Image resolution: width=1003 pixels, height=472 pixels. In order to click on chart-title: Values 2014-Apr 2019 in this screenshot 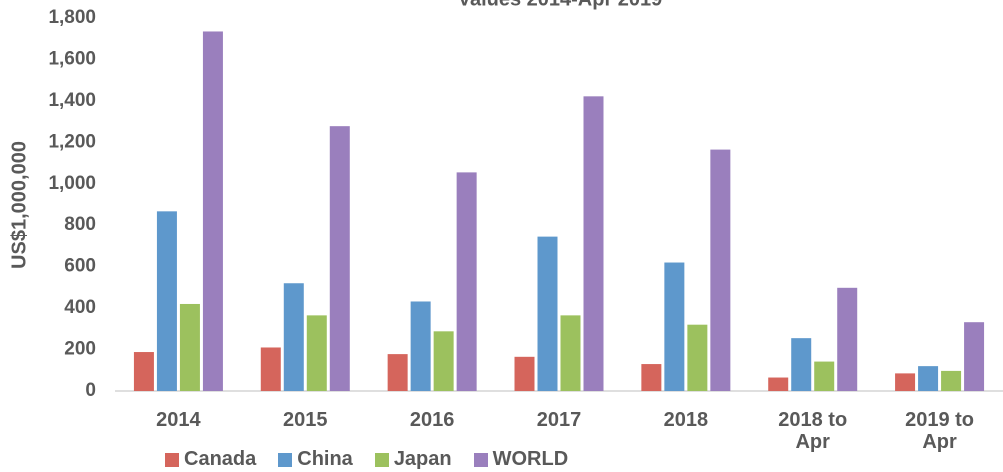, I will do `click(560, 5)`.